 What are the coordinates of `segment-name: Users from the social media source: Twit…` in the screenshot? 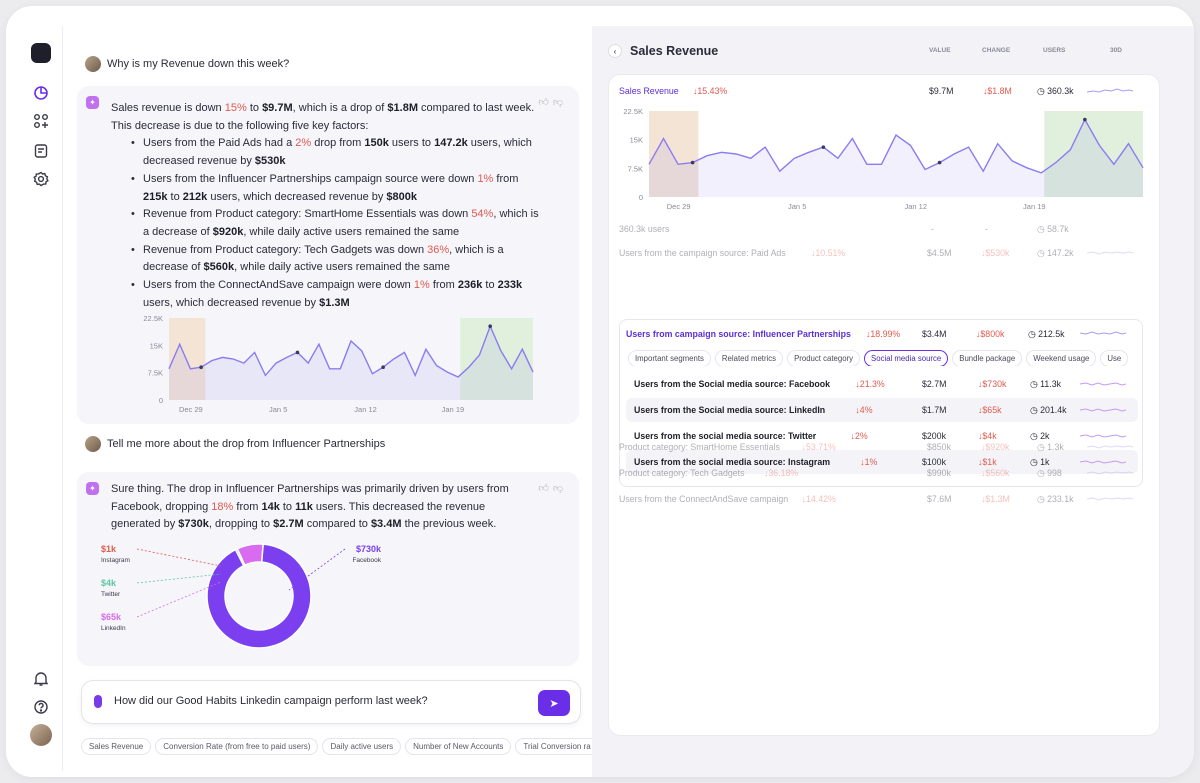 It's located at (725, 436).